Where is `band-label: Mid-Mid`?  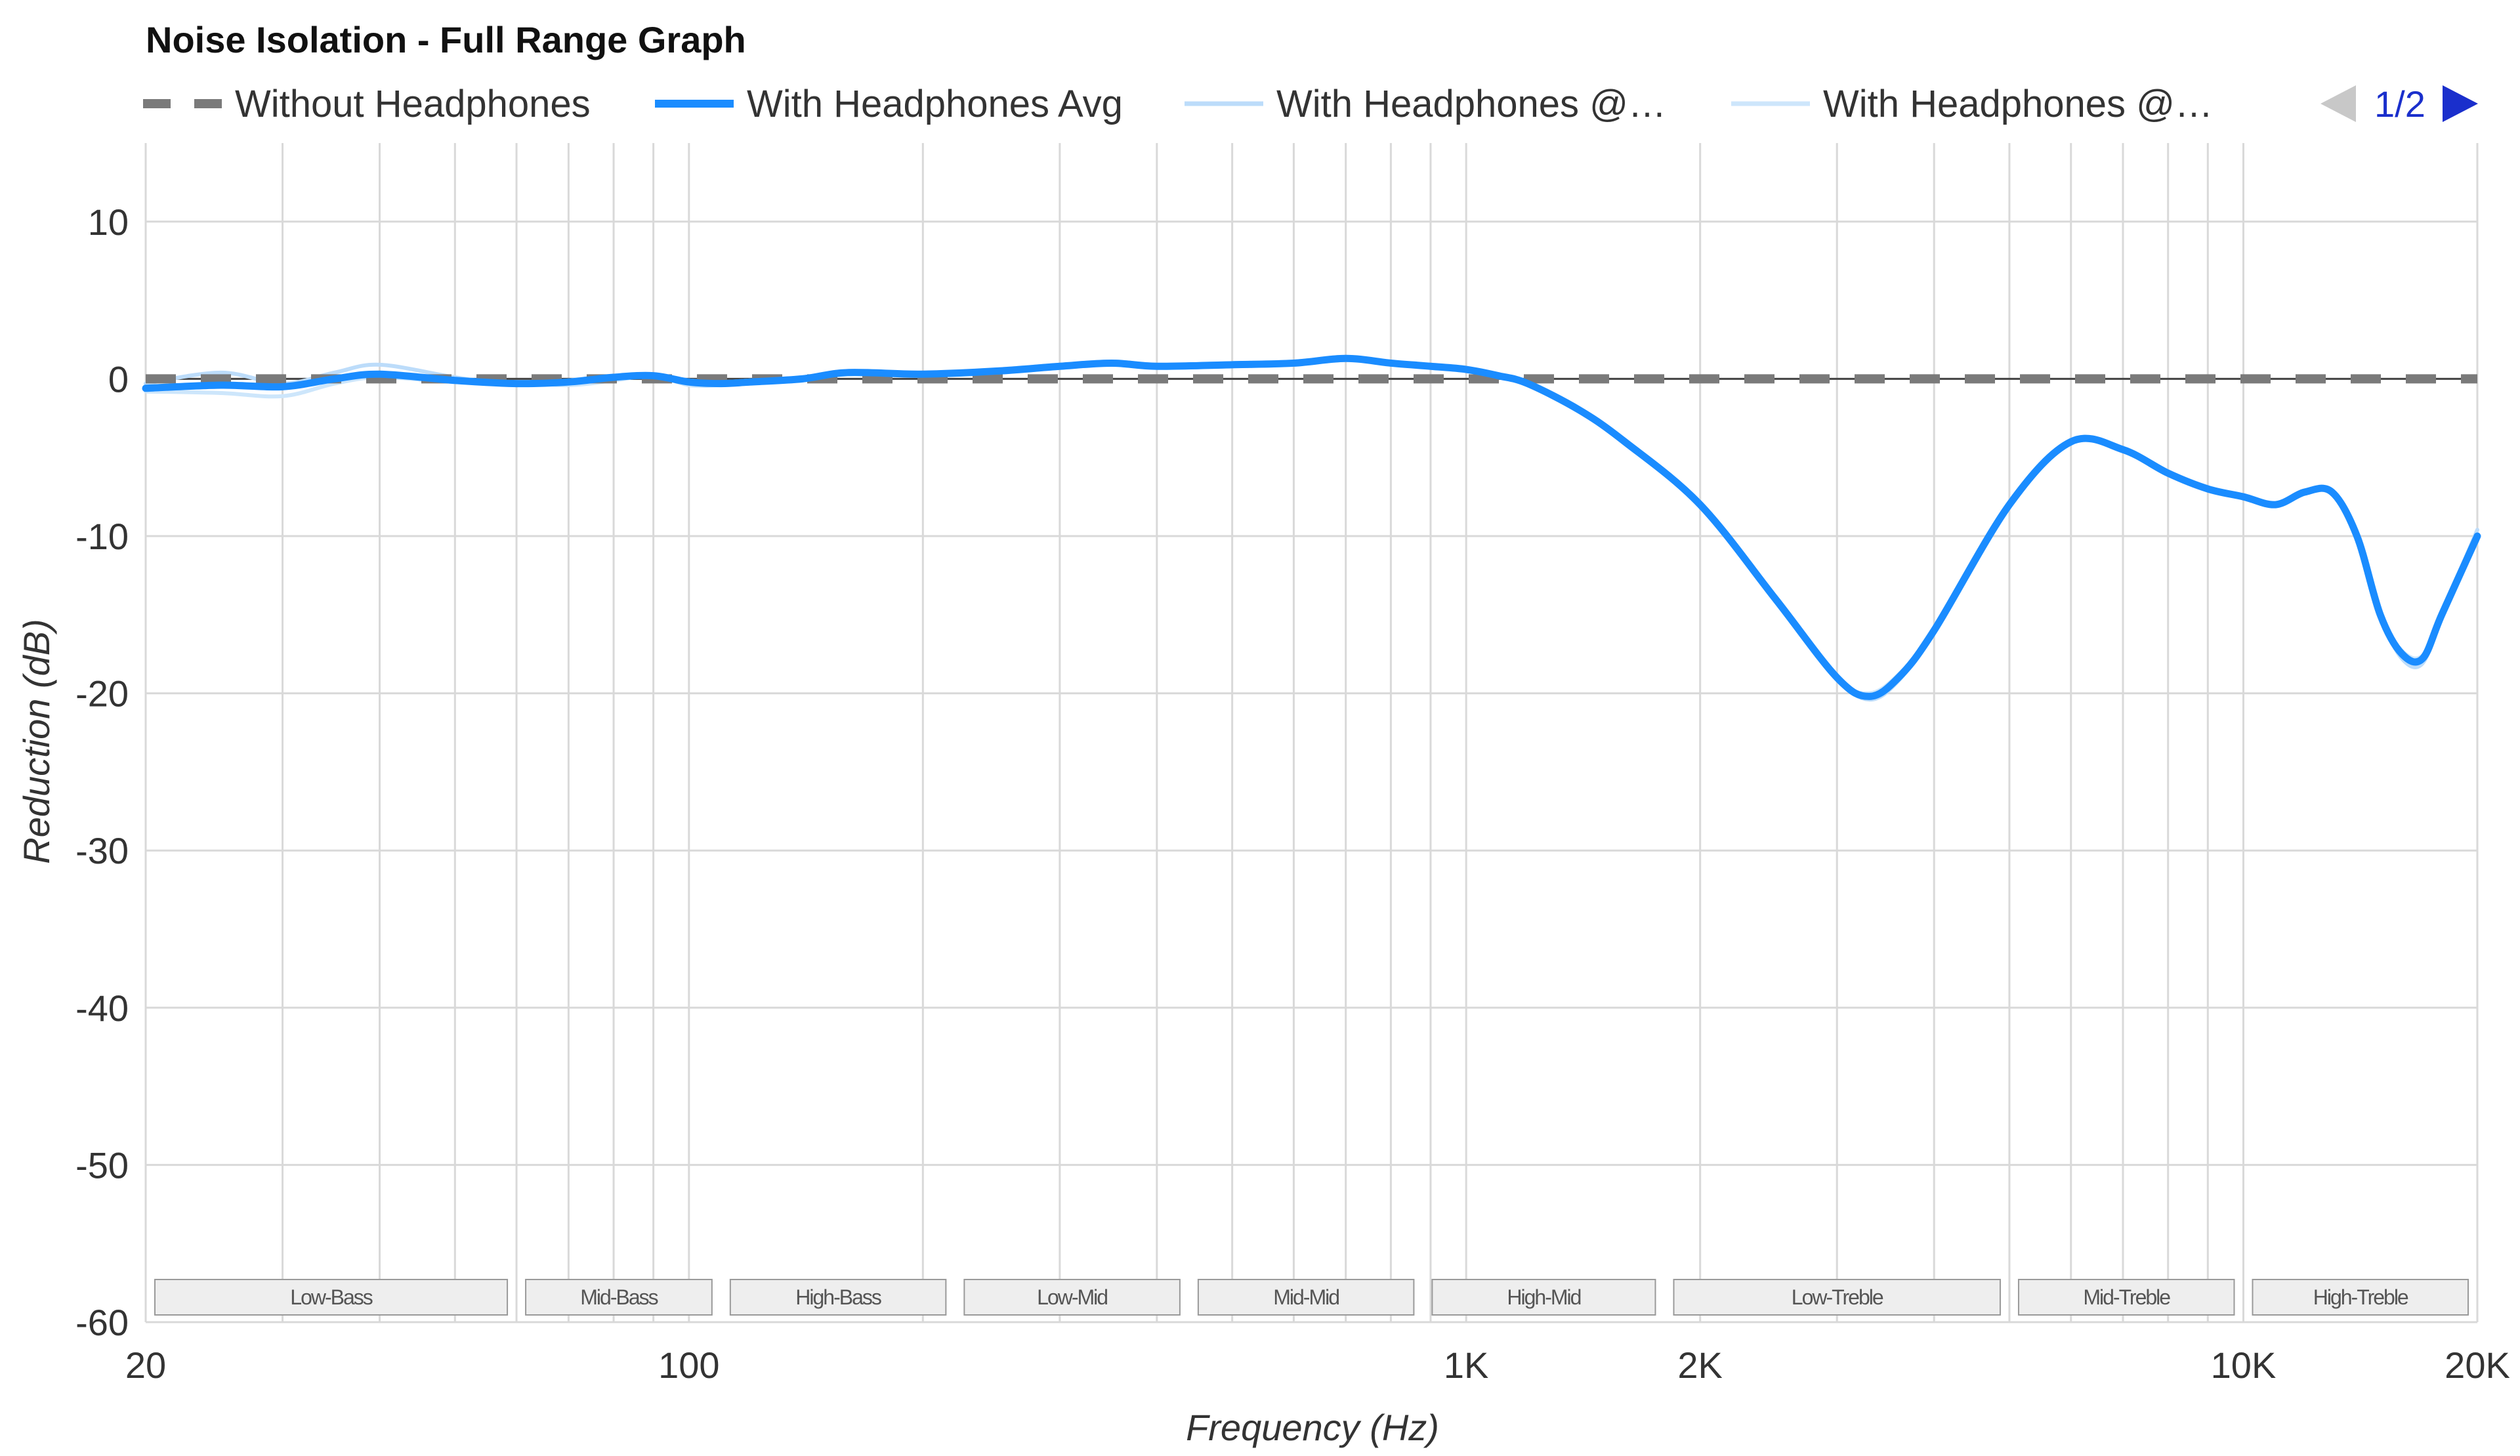
band-label: Mid-Mid is located at coordinates (1306, 1297).